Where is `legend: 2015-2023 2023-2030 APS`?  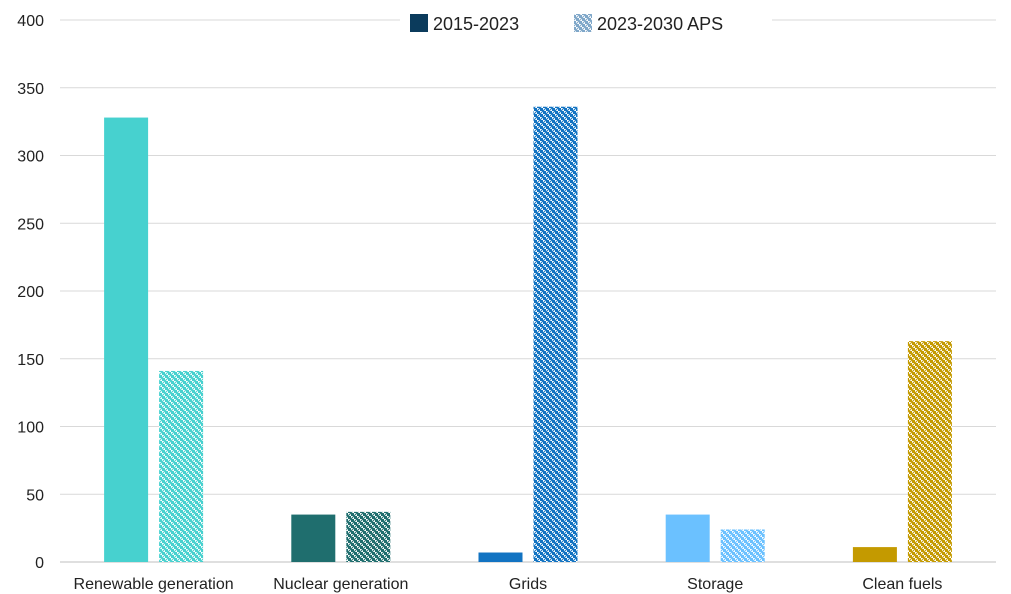
legend: 2015-2023 2023-2030 APS is located at coordinates (586, 22).